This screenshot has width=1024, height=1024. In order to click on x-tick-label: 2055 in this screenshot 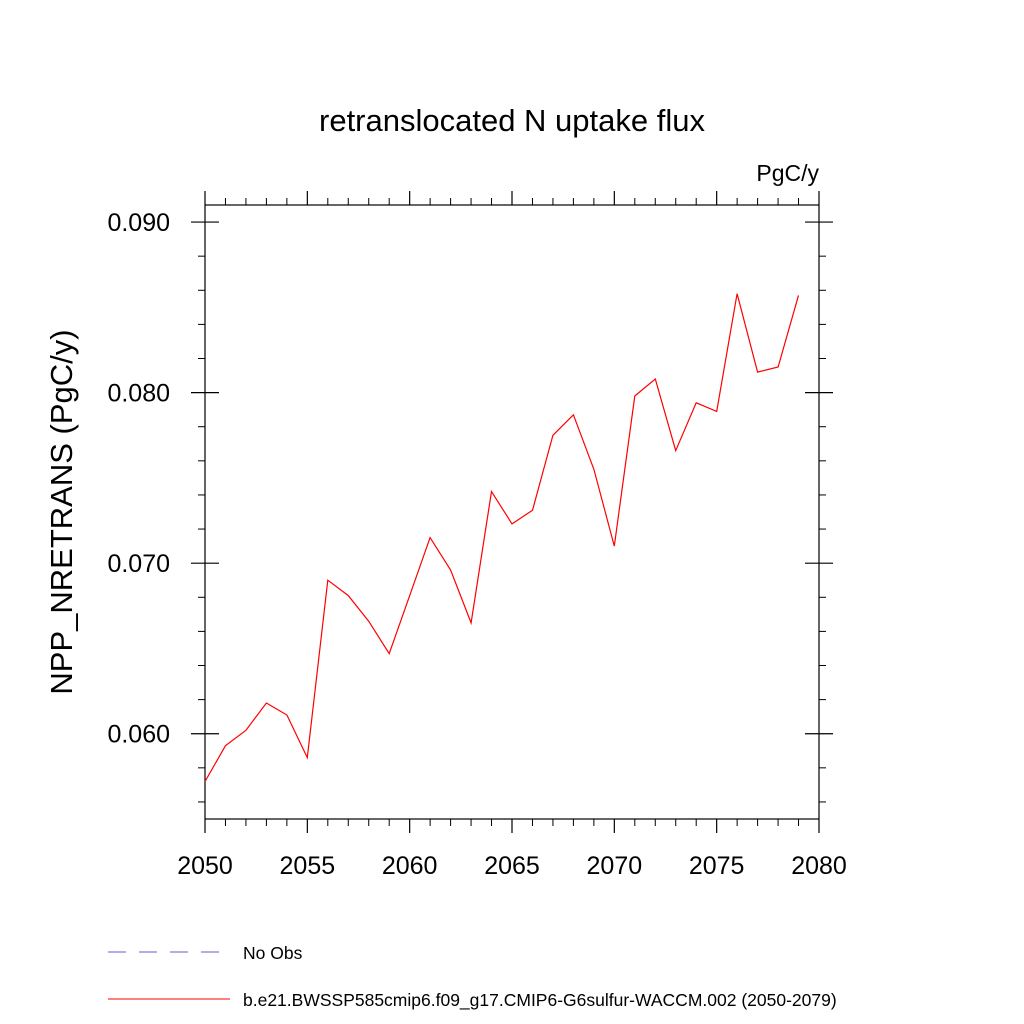, I will do `click(308, 866)`.